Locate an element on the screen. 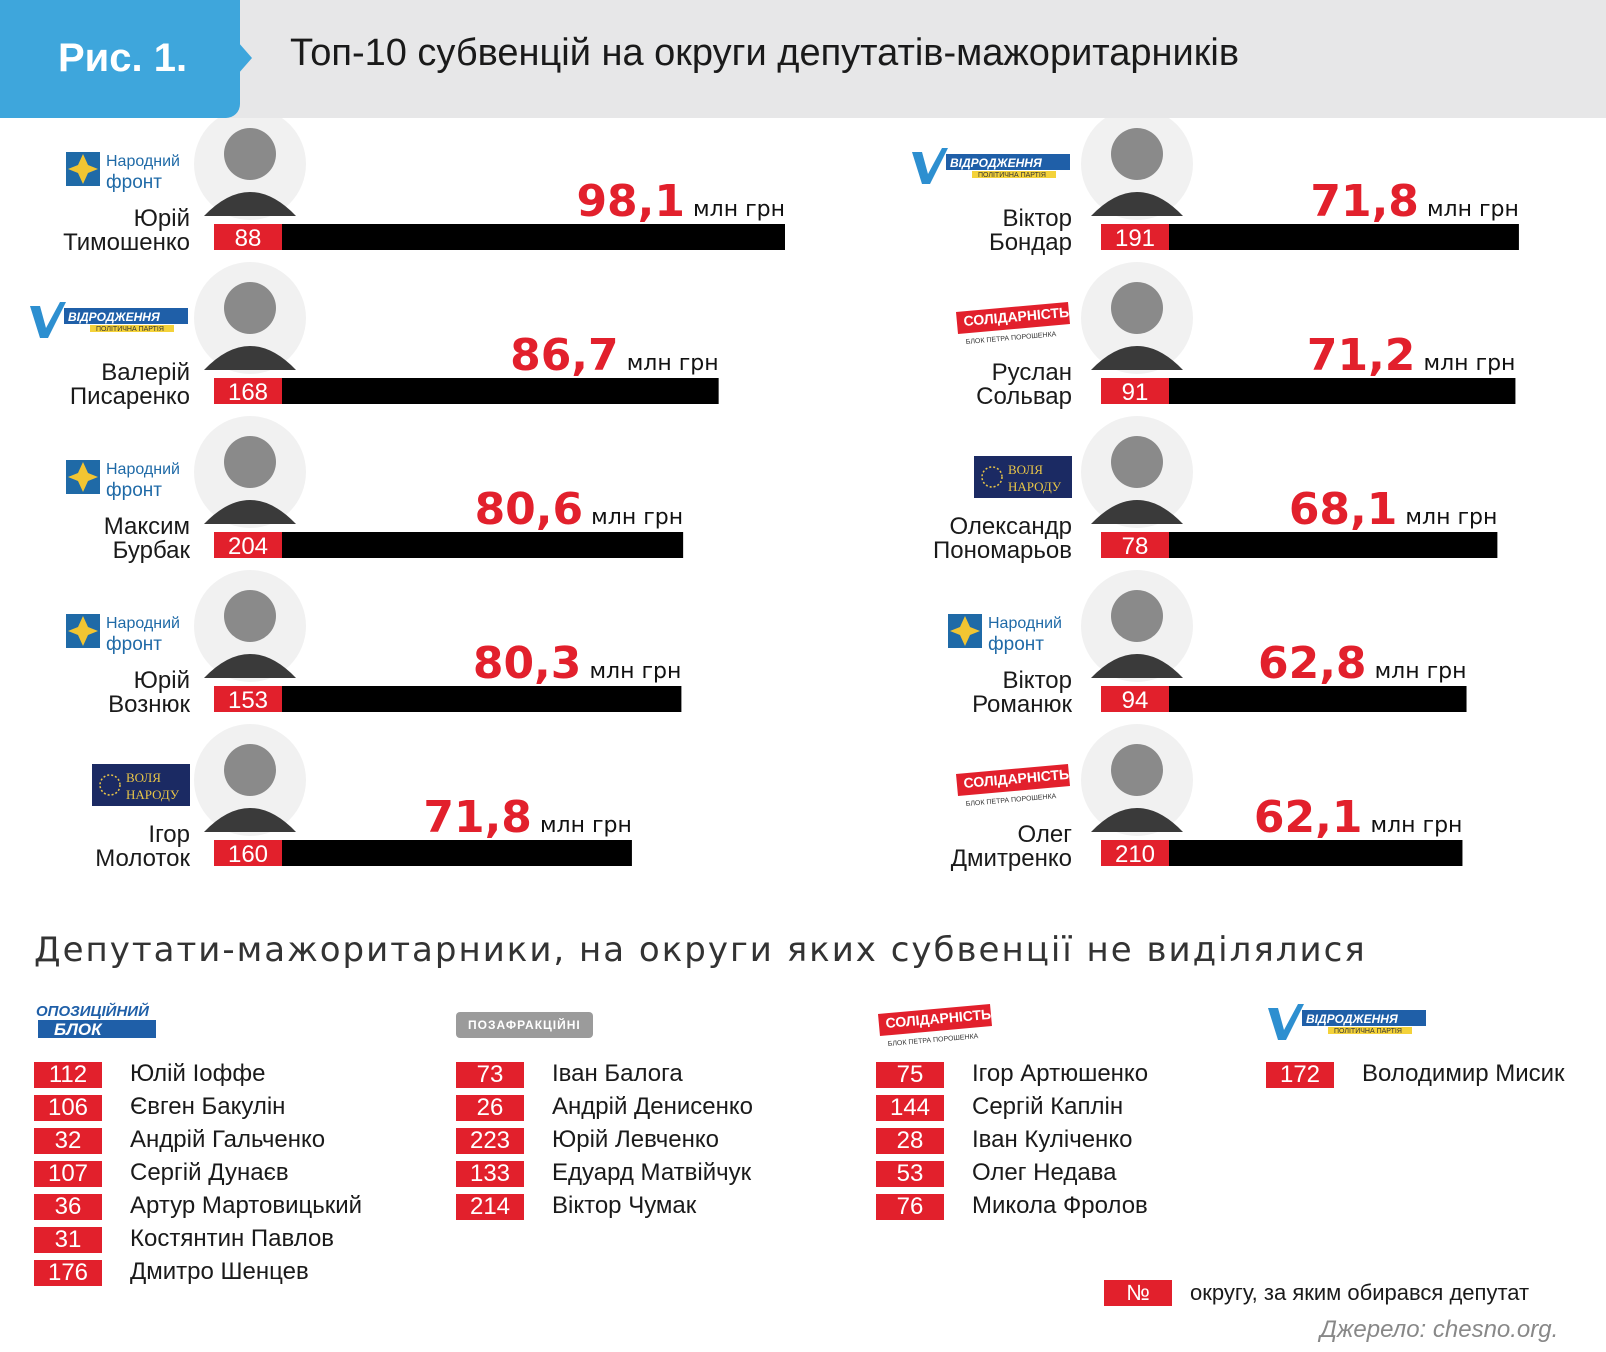  district-number: 91 is located at coordinates (1135, 392).